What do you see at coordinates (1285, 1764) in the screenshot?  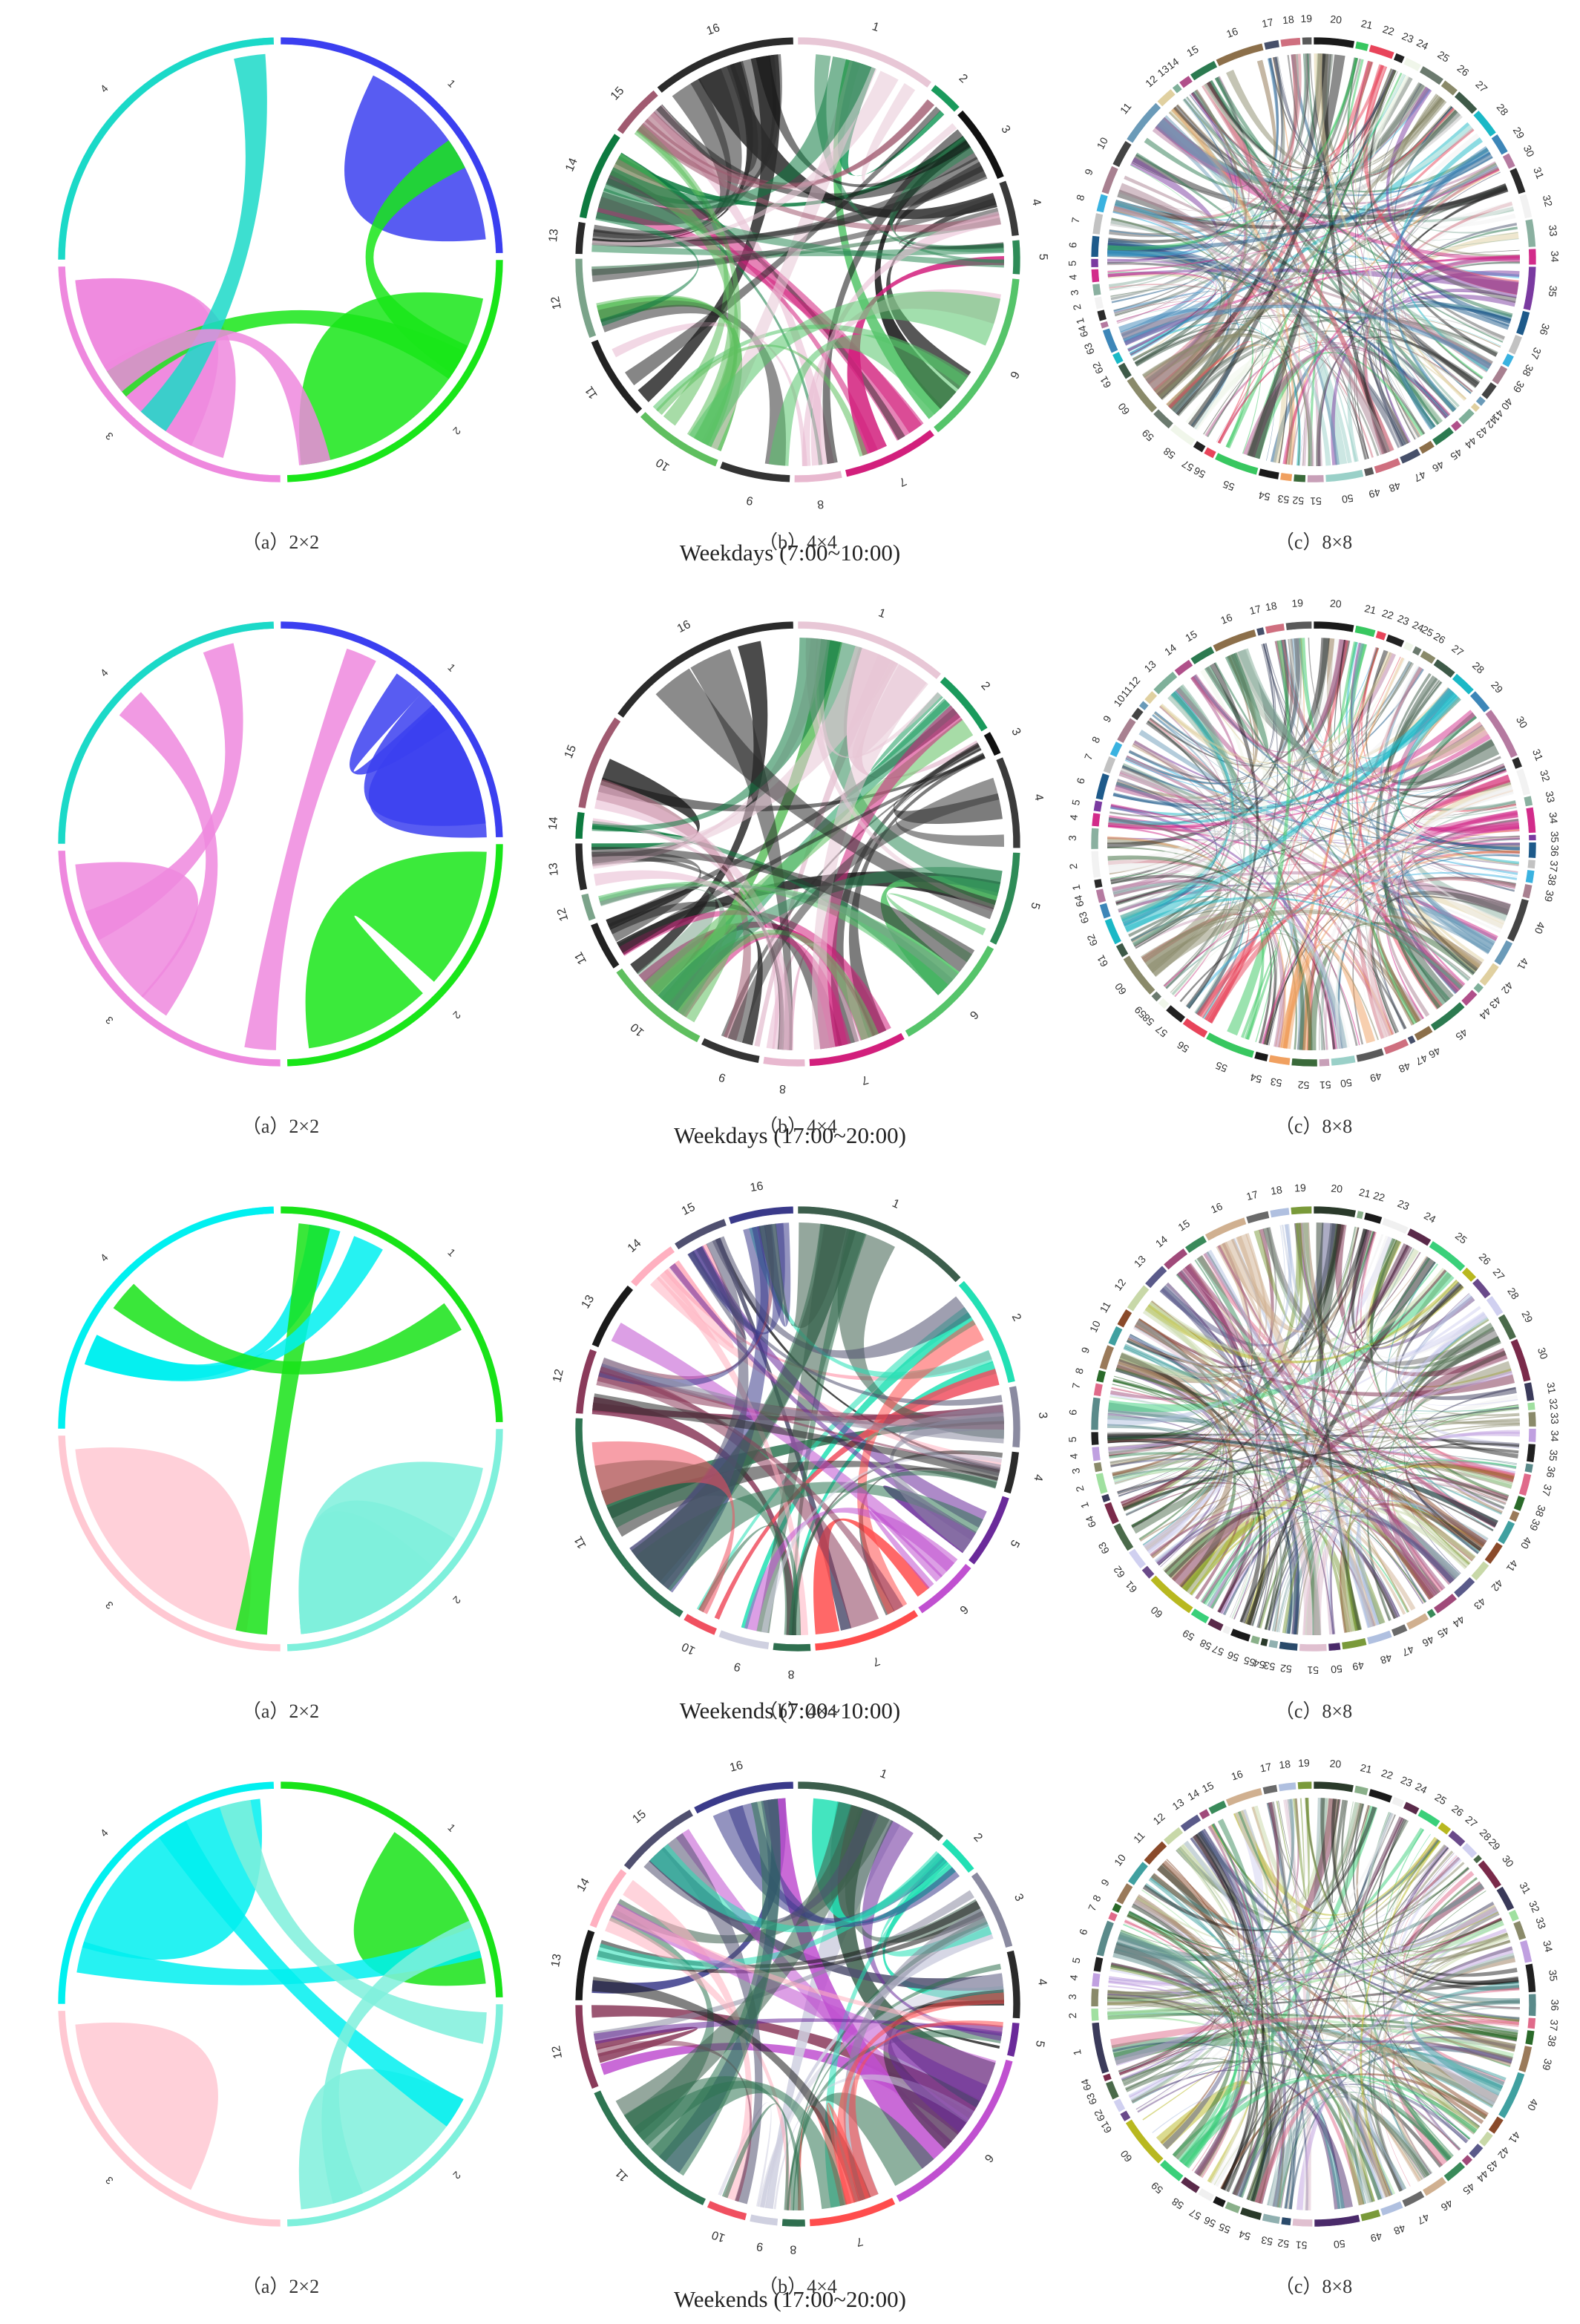 I see `segment-label: 18` at bounding box center [1285, 1764].